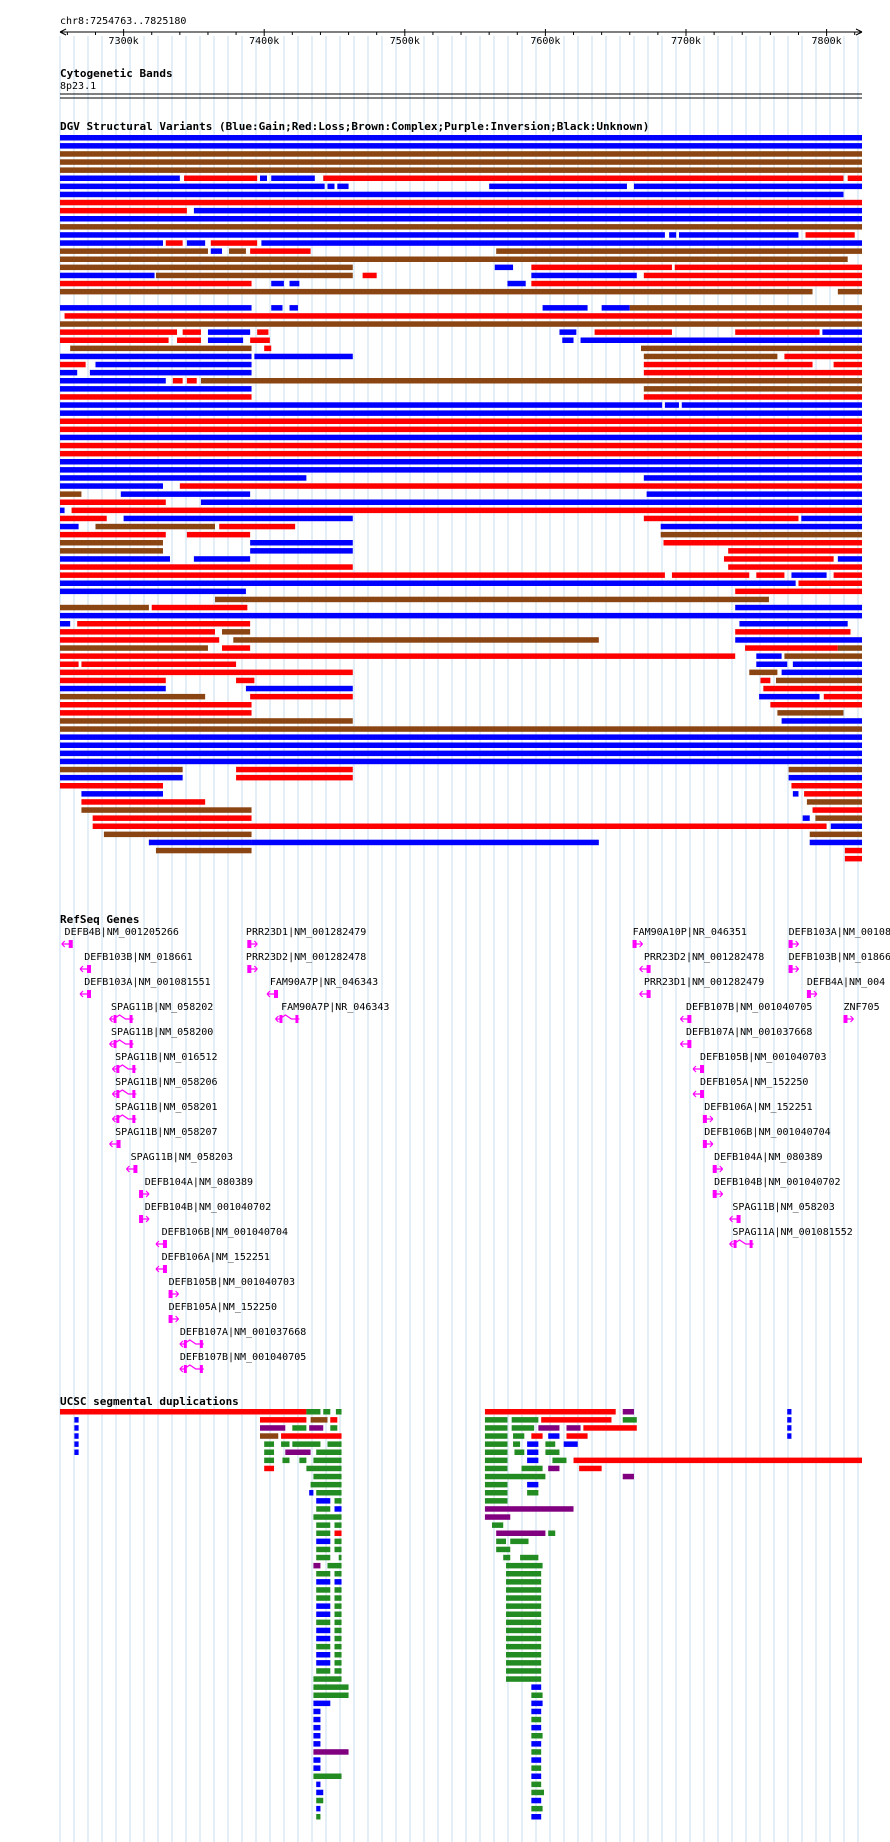 Image resolution: width=890 pixels, height=1842 pixels. I want to click on gene-label: SPAG11B|NM_058202, so click(162, 1007).